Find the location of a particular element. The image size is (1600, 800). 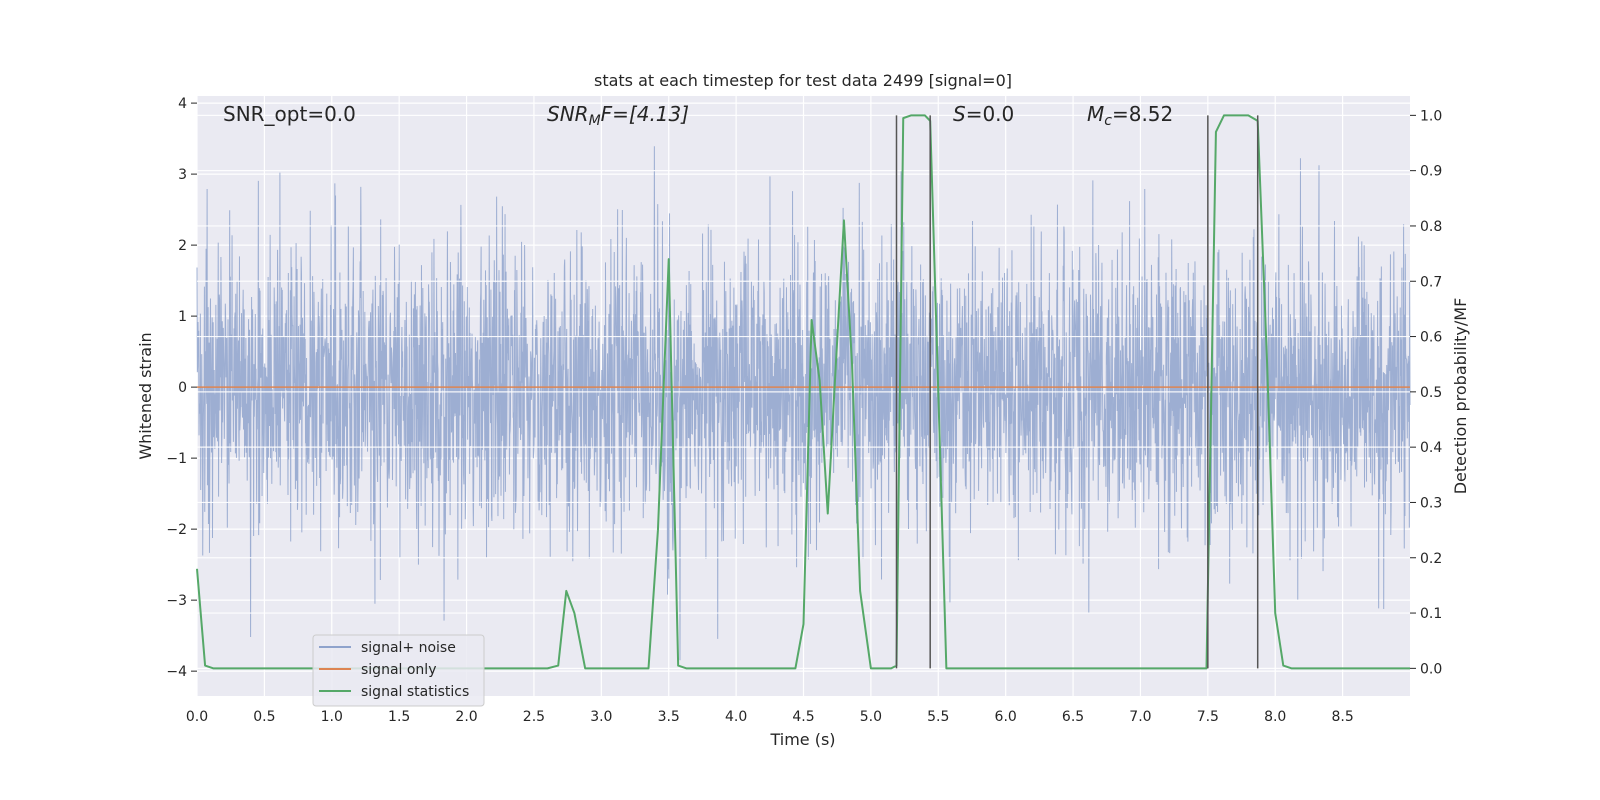

y-right-tick-label: 0.6 is located at coordinates (1431, 338).